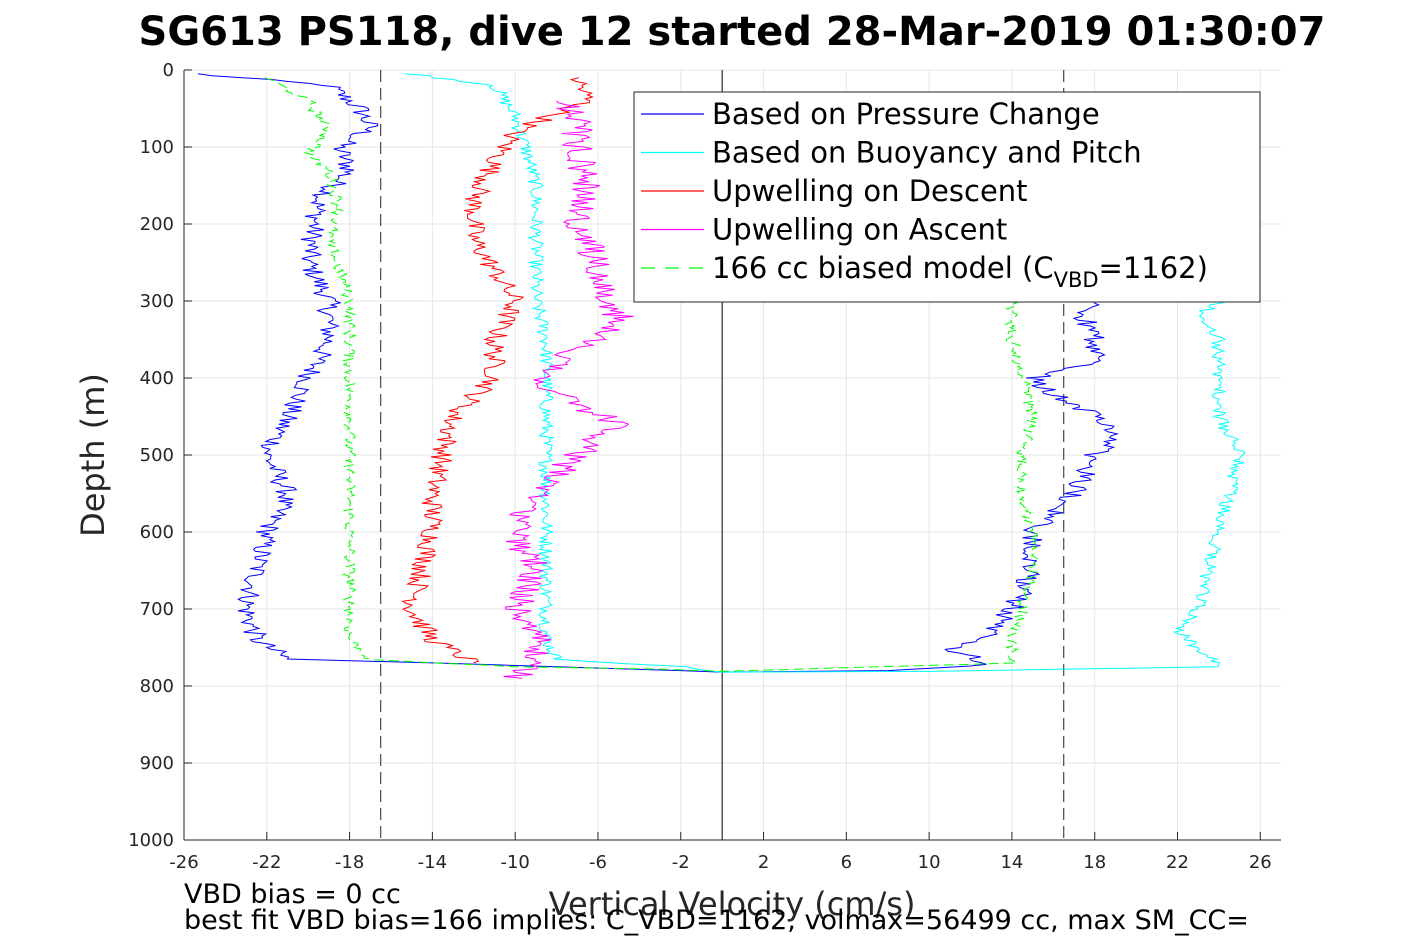  What do you see at coordinates (157, 686) in the screenshot?
I see `y-tick-label: 800` at bounding box center [157, 686].